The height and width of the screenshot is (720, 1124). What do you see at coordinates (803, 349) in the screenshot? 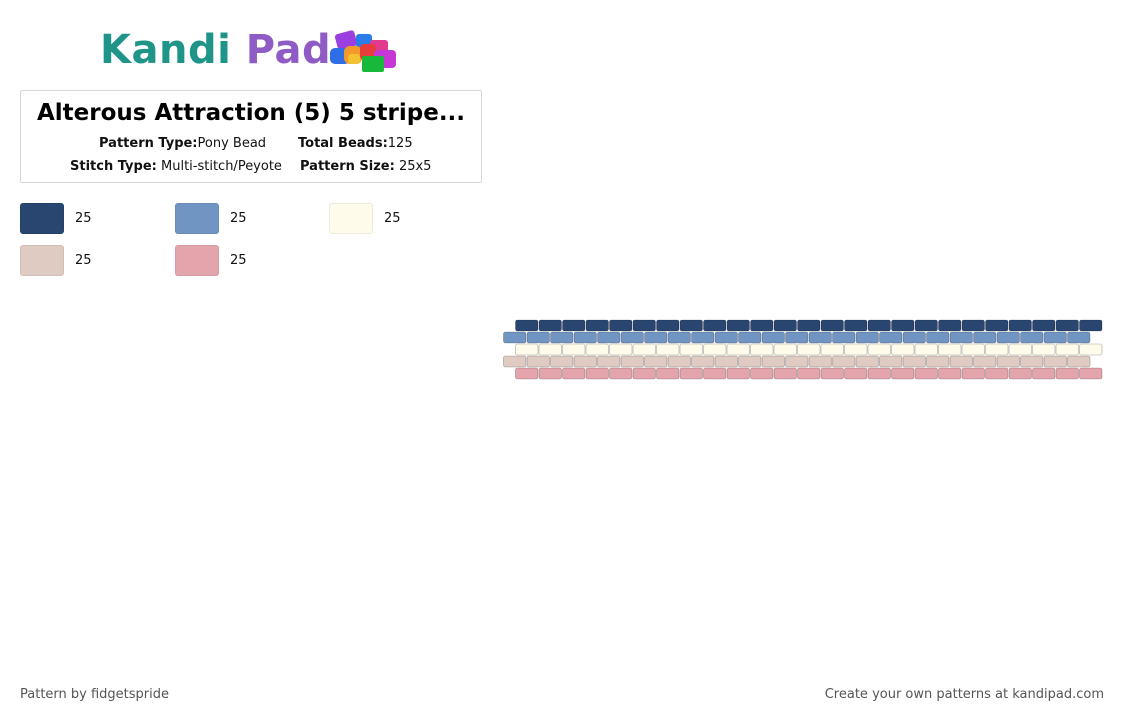
I see `bead-pattern-grid` at bounding box center [803, 349].